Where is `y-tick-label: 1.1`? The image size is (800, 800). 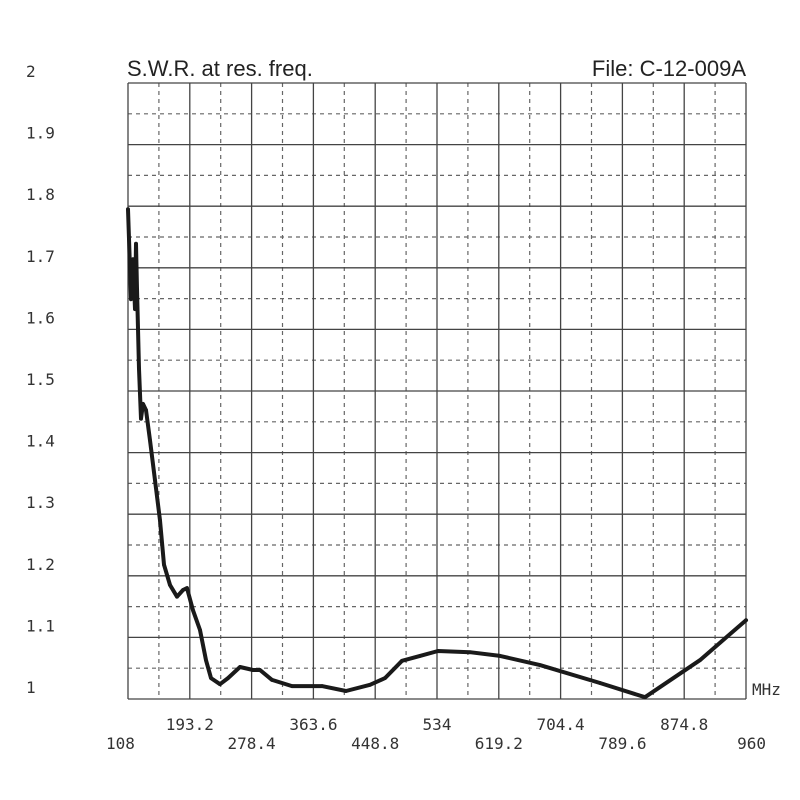 y-tick-label: 1.1 is located at coordinates (40, 625).